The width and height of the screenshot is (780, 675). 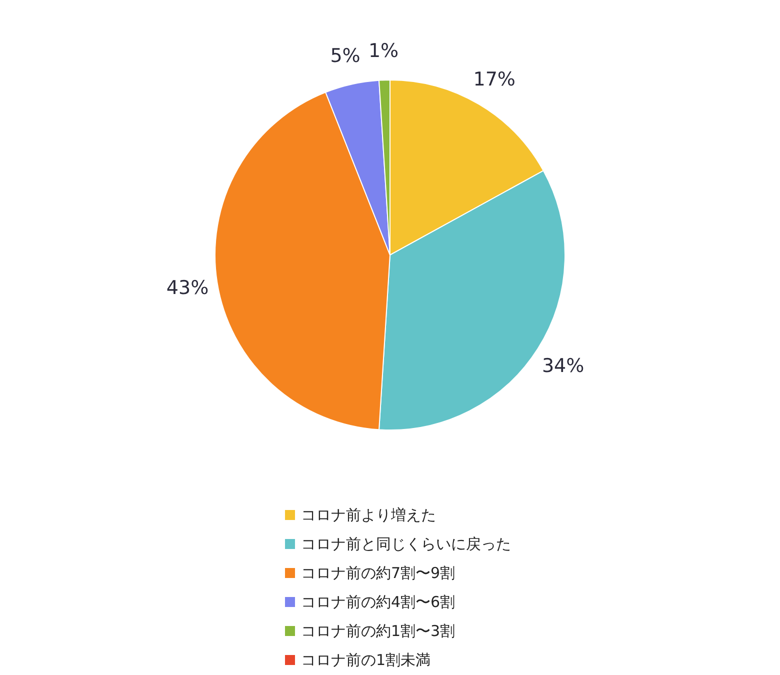 What do you see at coordinates (383, 51) in the screenshot?
I see `data-label: 1%` at bounding box center [383, 51].